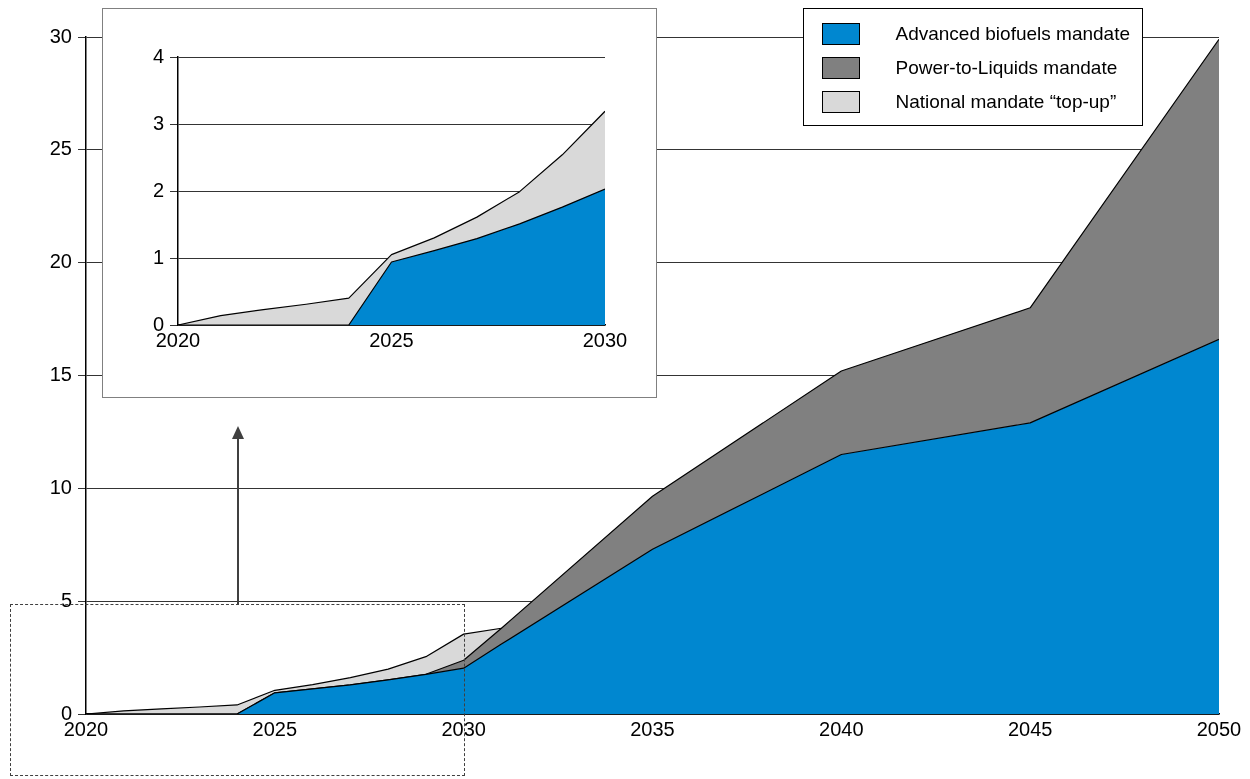 Image resolution: width=1250 pixels, height=779 pixels. What do you see at coordinates (1006, 68) in the screenshot?
I see `legend-label: Power-to-Liquids mandate` at bounding box center [1006, 68].